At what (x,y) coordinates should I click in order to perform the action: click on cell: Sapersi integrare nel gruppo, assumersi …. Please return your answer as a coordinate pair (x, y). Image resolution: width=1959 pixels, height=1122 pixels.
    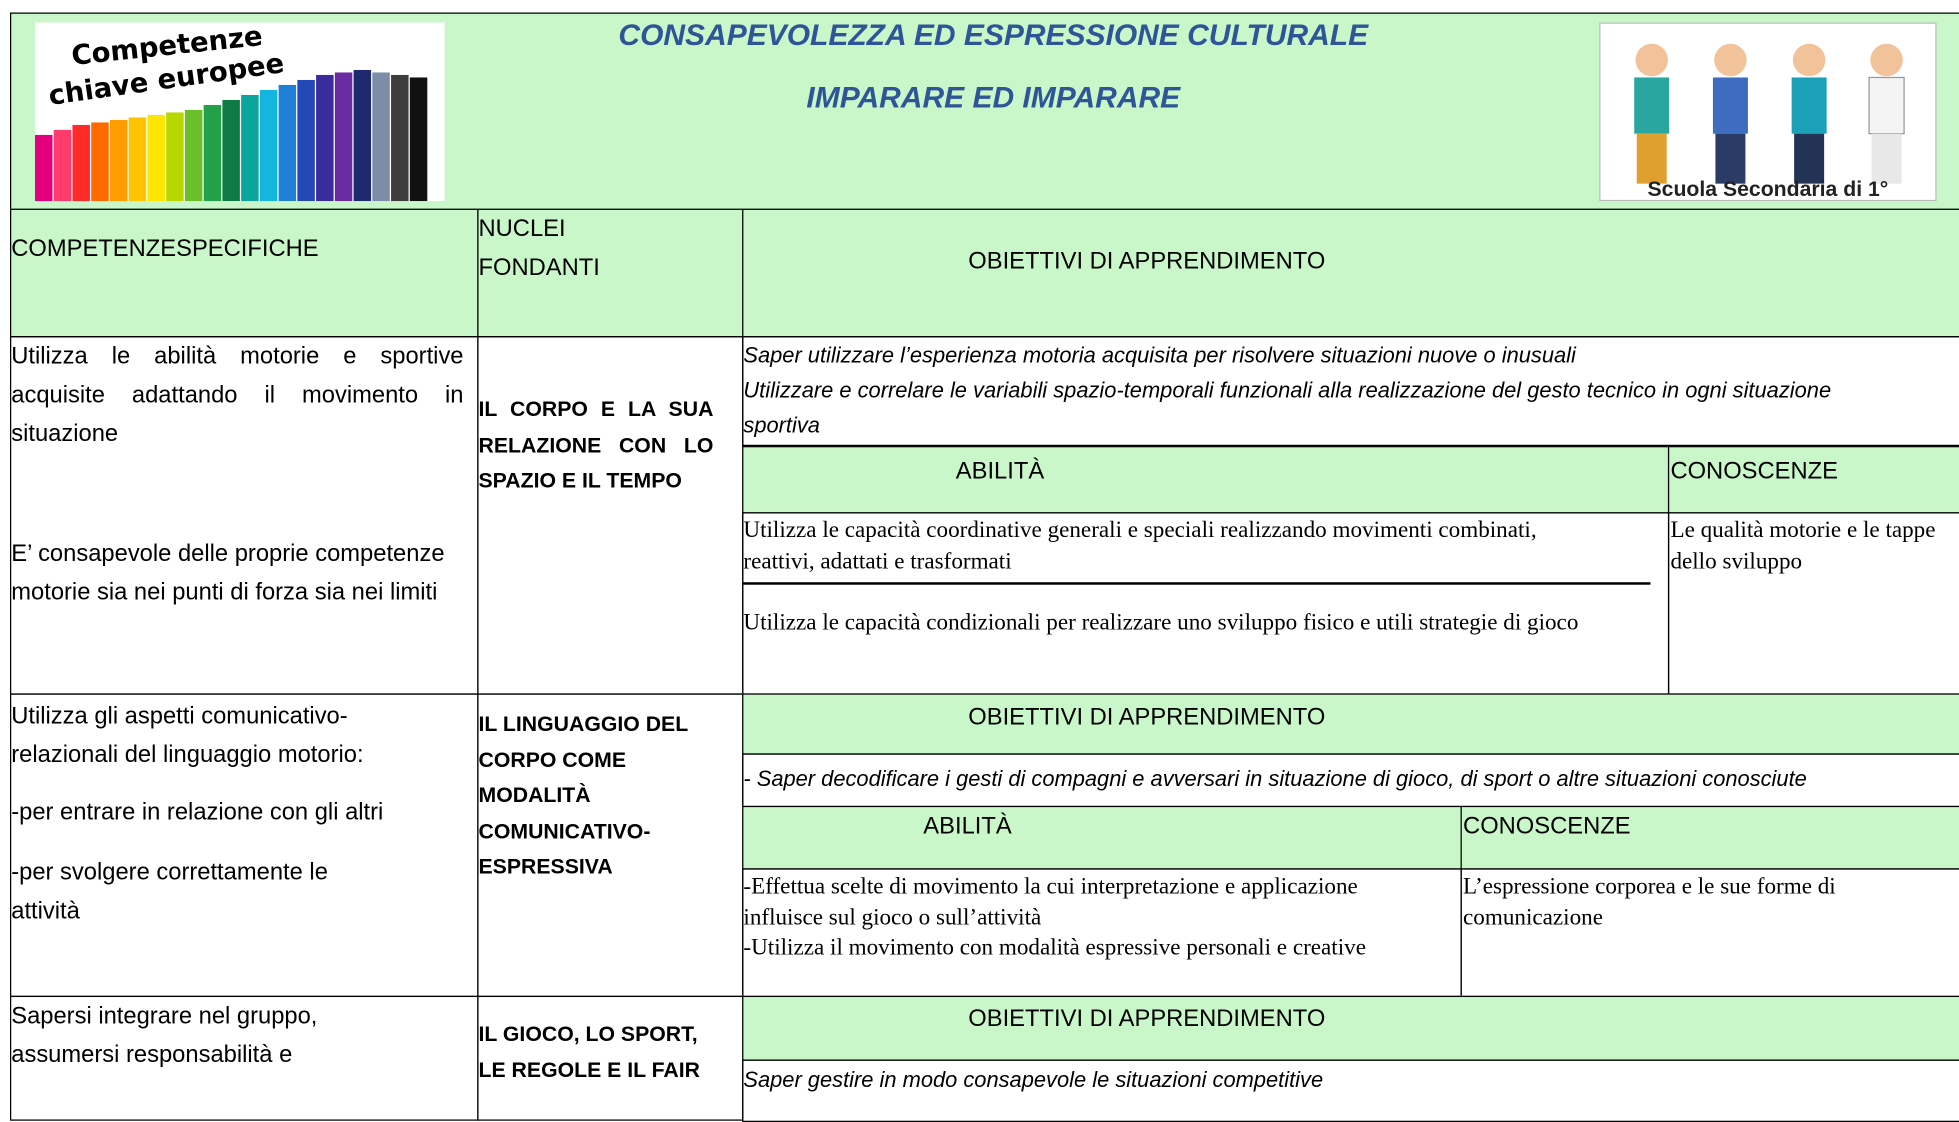
    Looking at the image, I should click on (244, 1058).